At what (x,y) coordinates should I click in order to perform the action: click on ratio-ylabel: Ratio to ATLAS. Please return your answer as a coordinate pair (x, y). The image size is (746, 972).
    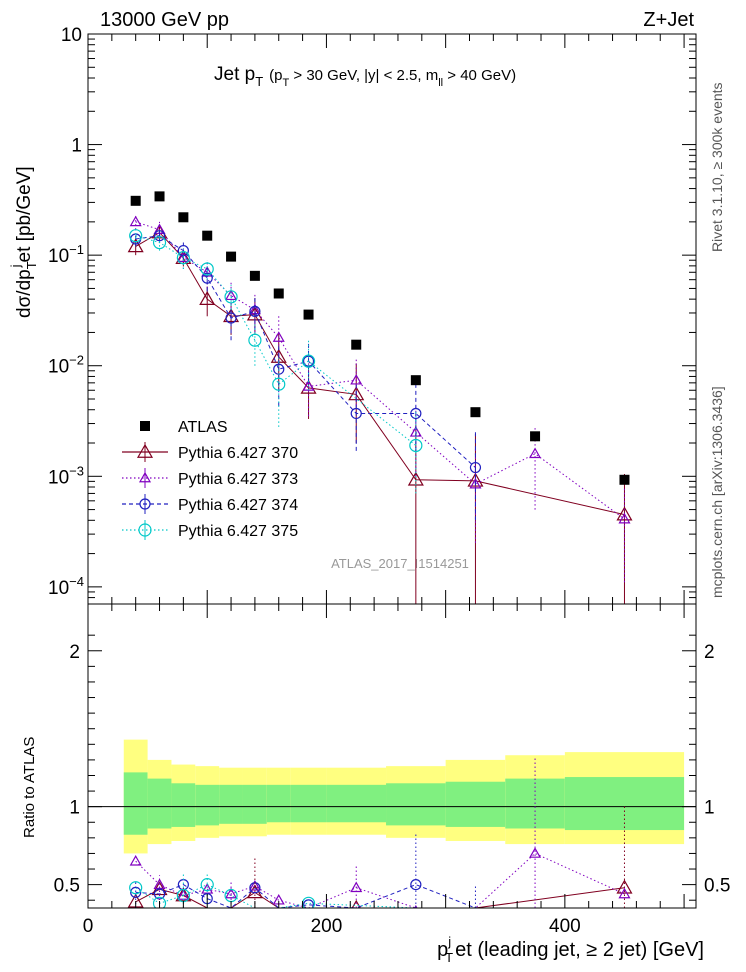
    Looking at the image, I should click on (29, 787).